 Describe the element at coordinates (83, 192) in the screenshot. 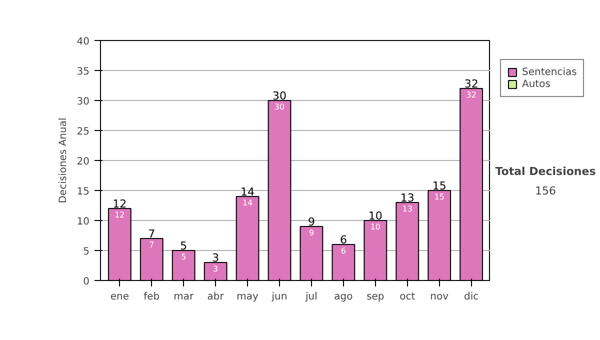

I see `y-tick-label: 15` at that location.